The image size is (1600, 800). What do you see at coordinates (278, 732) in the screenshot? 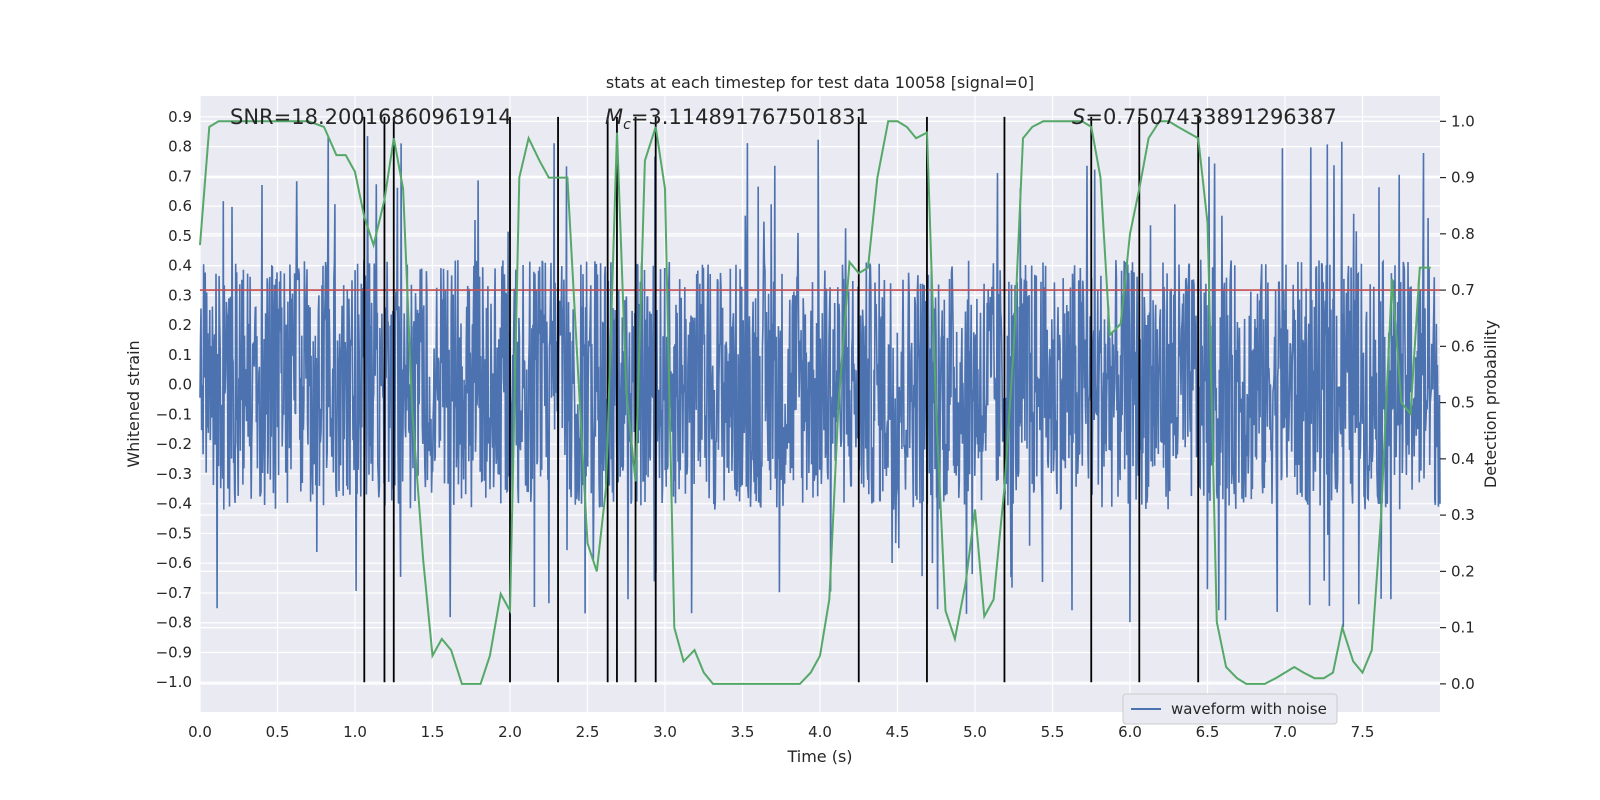
I see `x-tick-label: 0.5` at bounding box center [278, 732].